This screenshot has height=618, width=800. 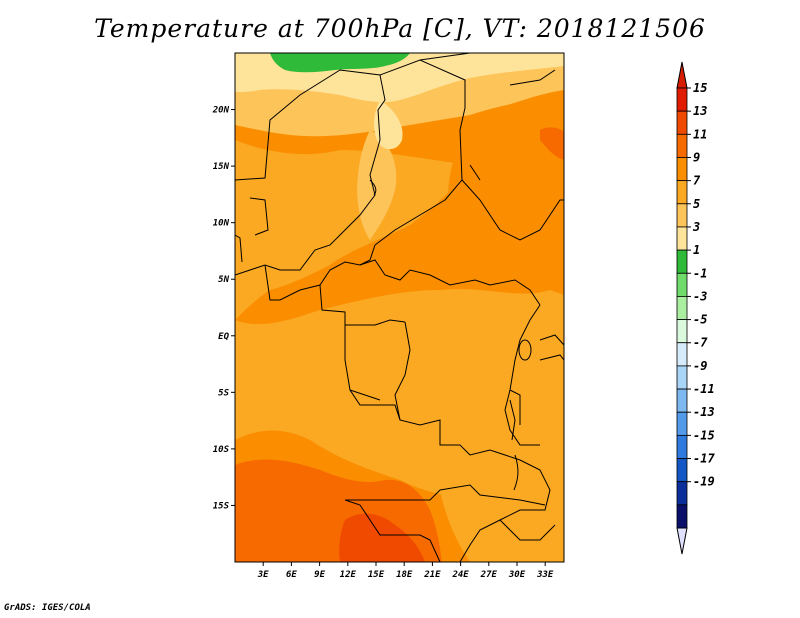 What do you see at coordinates (700, 134) in the screenshot?
I see `colorbar-label: 11` at bounding box center [700, 134].